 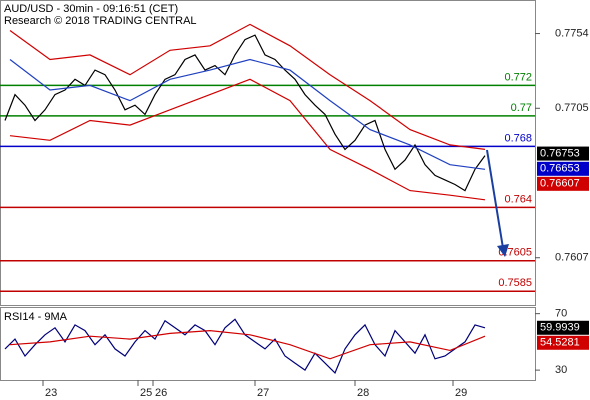 I want to click on level-label: 0.77, so click(x=521, y=108).